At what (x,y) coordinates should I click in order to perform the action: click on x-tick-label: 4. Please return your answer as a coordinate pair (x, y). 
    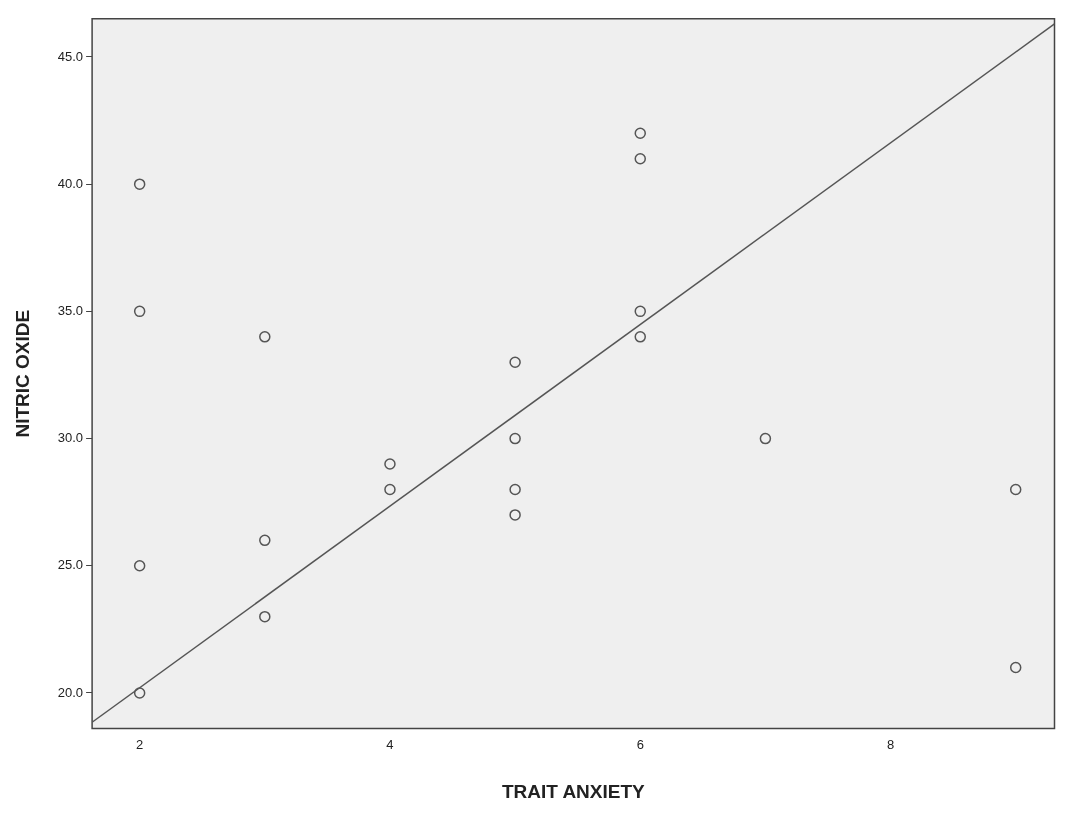
    Looking at the image, I should click on (390, 744).